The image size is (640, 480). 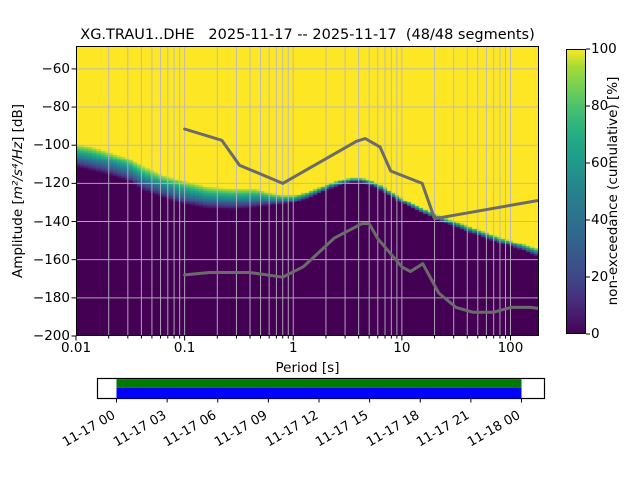 I want to click on timeline-data-coverage-bar, so click(x=319, y=393).